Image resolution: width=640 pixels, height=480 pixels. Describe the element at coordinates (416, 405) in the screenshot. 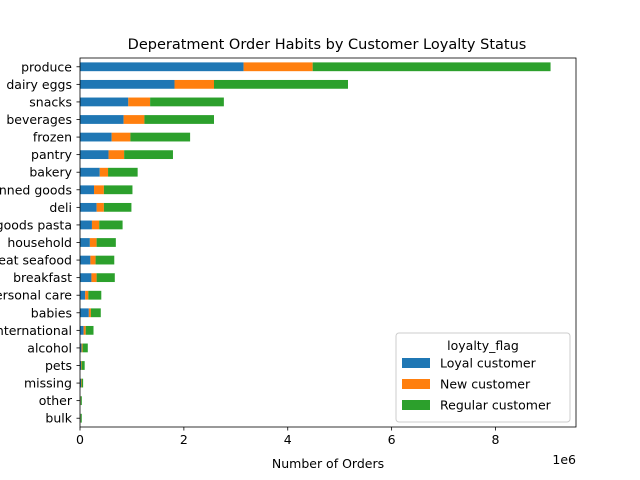

I see `legend-swatch-regular-customer` at that location.